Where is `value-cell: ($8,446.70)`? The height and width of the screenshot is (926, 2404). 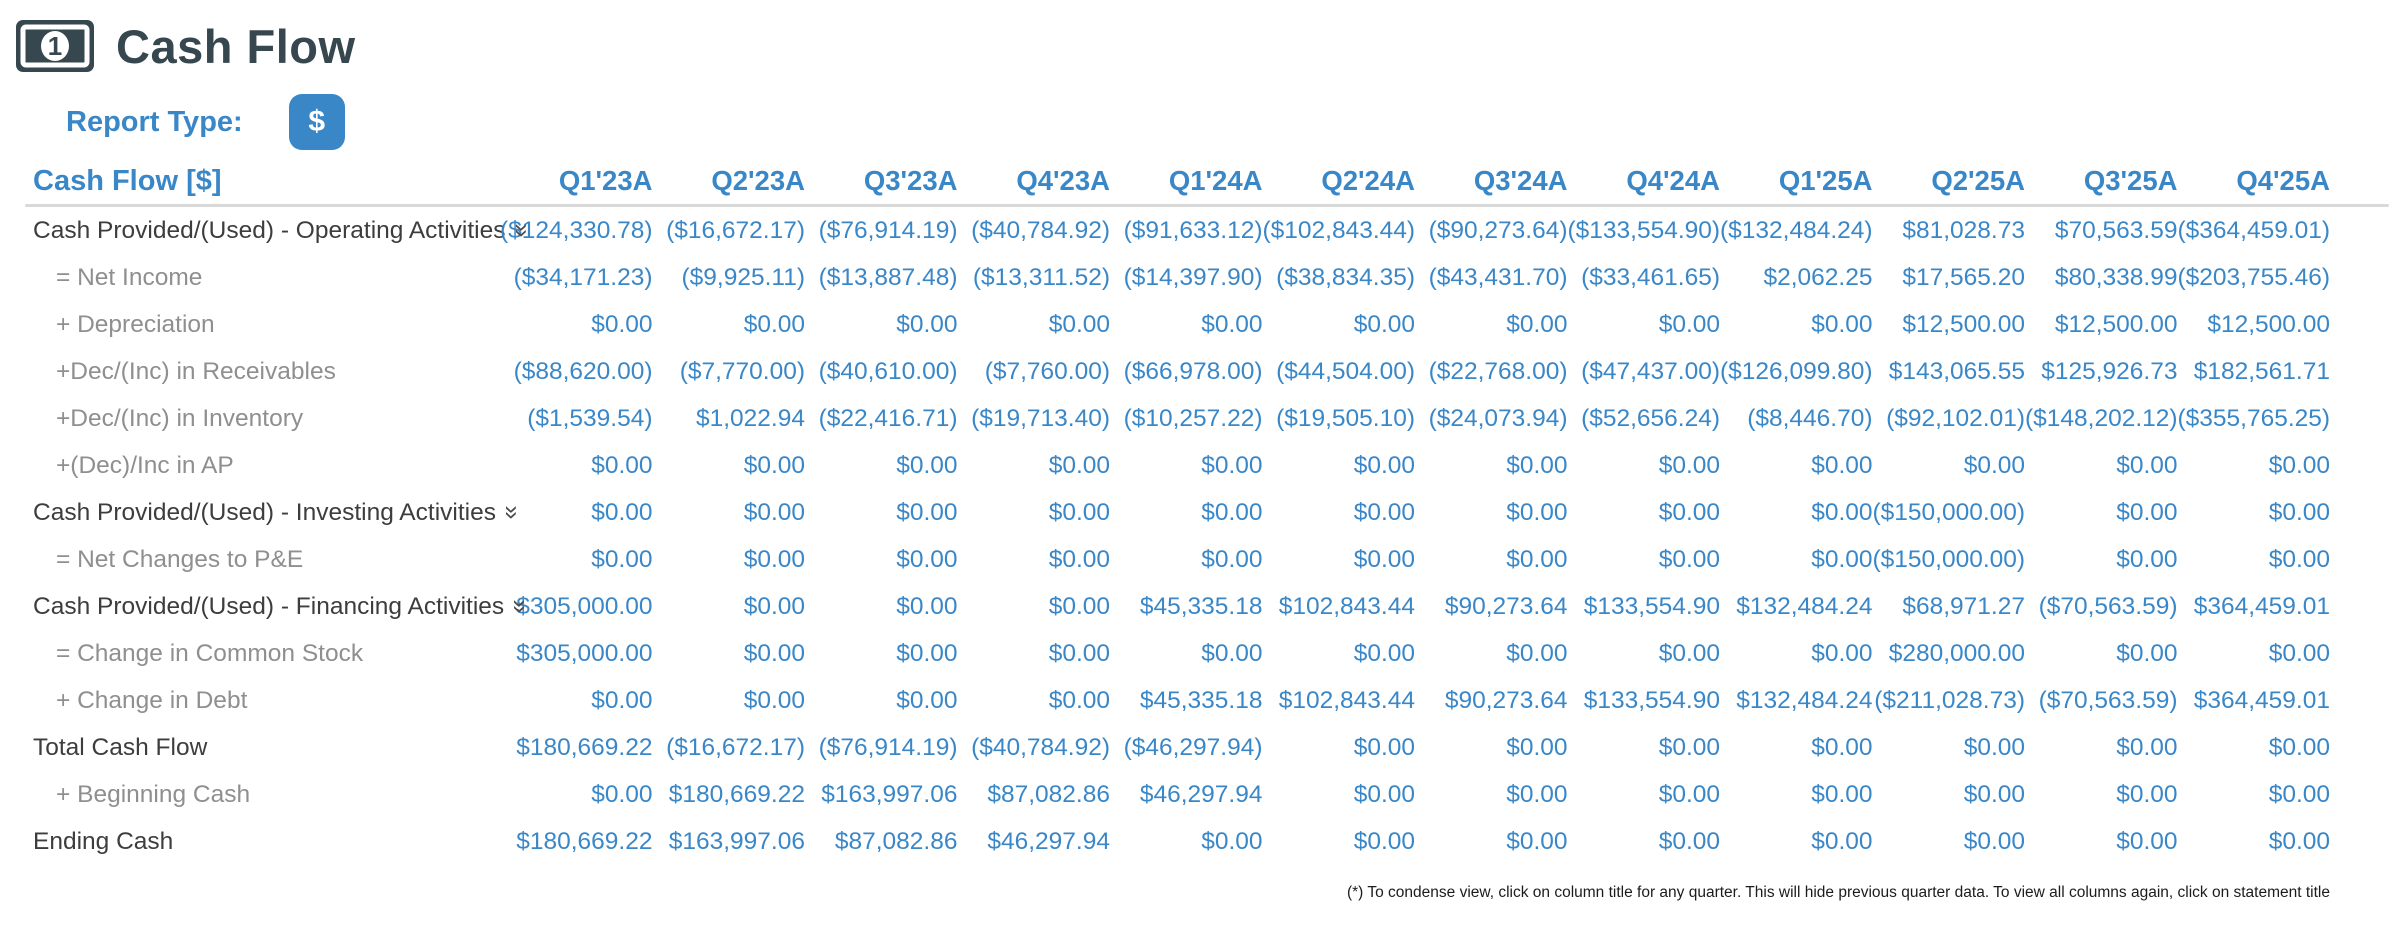 value-cell: ($8,446.70) is located at coordinates (1810, 418).